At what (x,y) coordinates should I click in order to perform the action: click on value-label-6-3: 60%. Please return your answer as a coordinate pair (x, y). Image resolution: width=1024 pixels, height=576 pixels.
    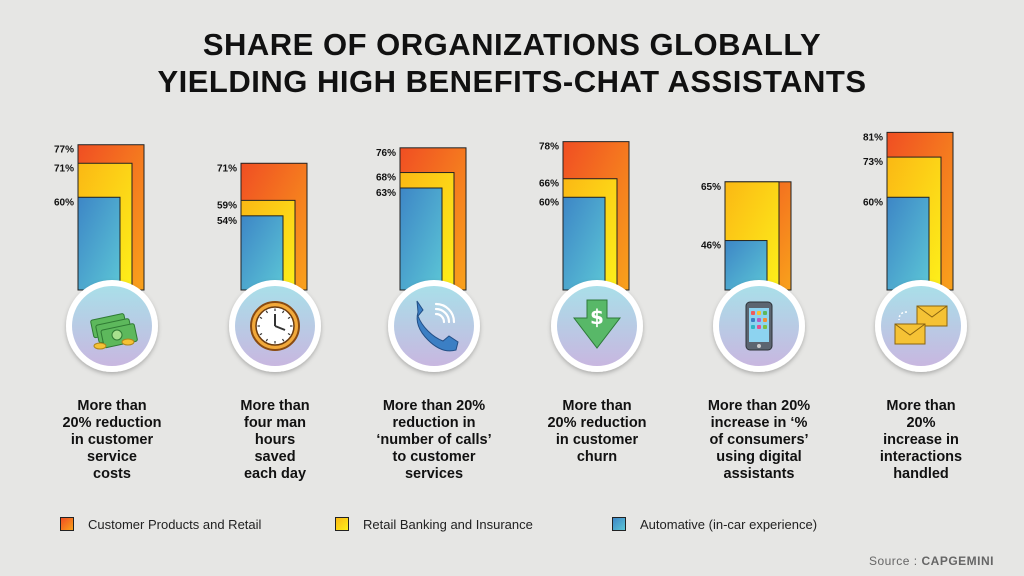
    Looking at the image, I should click on (873, 202).